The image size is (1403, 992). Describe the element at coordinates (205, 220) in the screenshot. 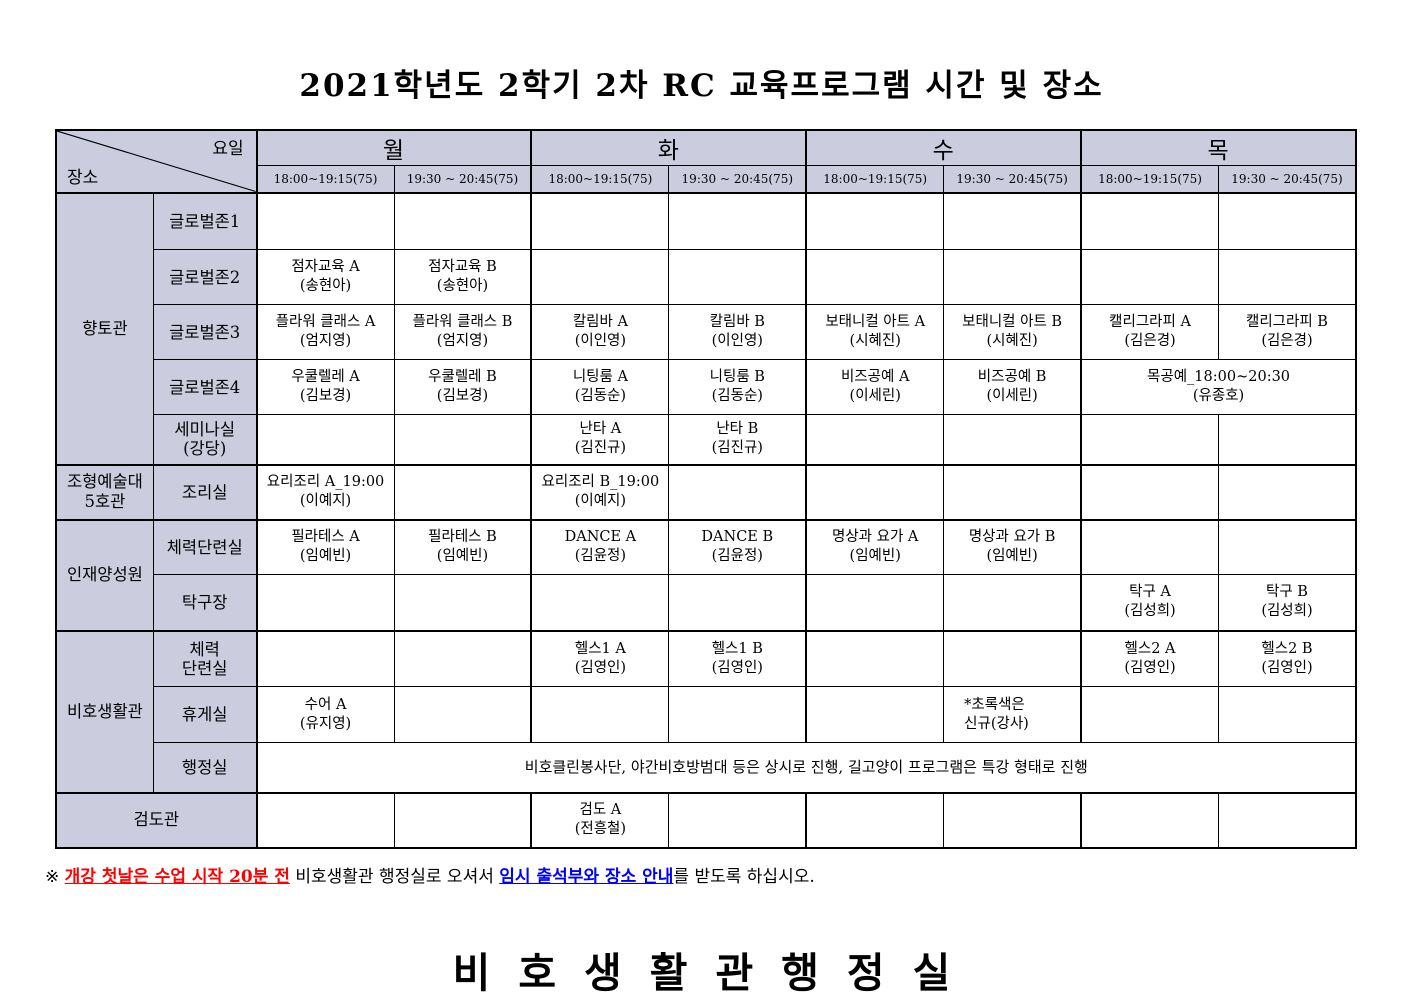

I see `room-label: 글로벌존1` at that location.